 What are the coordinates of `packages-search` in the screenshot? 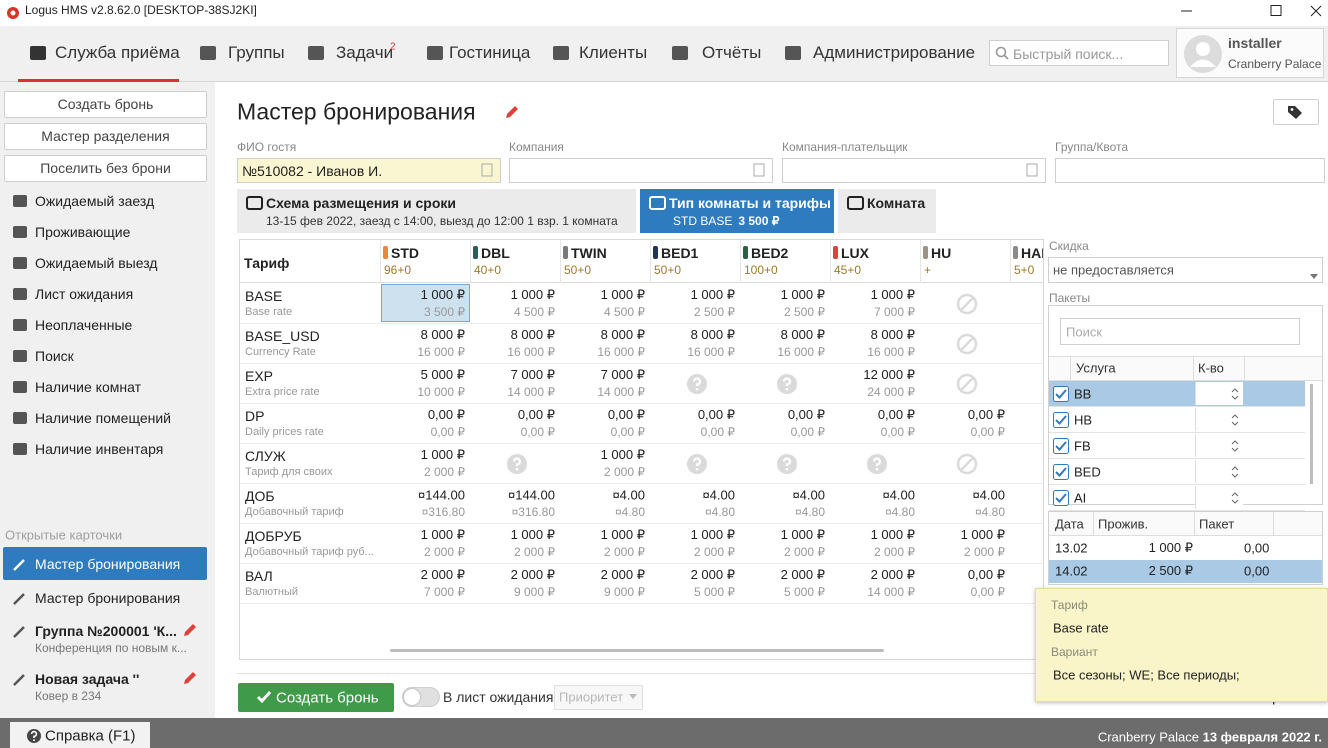 It's located at (1180, 331).